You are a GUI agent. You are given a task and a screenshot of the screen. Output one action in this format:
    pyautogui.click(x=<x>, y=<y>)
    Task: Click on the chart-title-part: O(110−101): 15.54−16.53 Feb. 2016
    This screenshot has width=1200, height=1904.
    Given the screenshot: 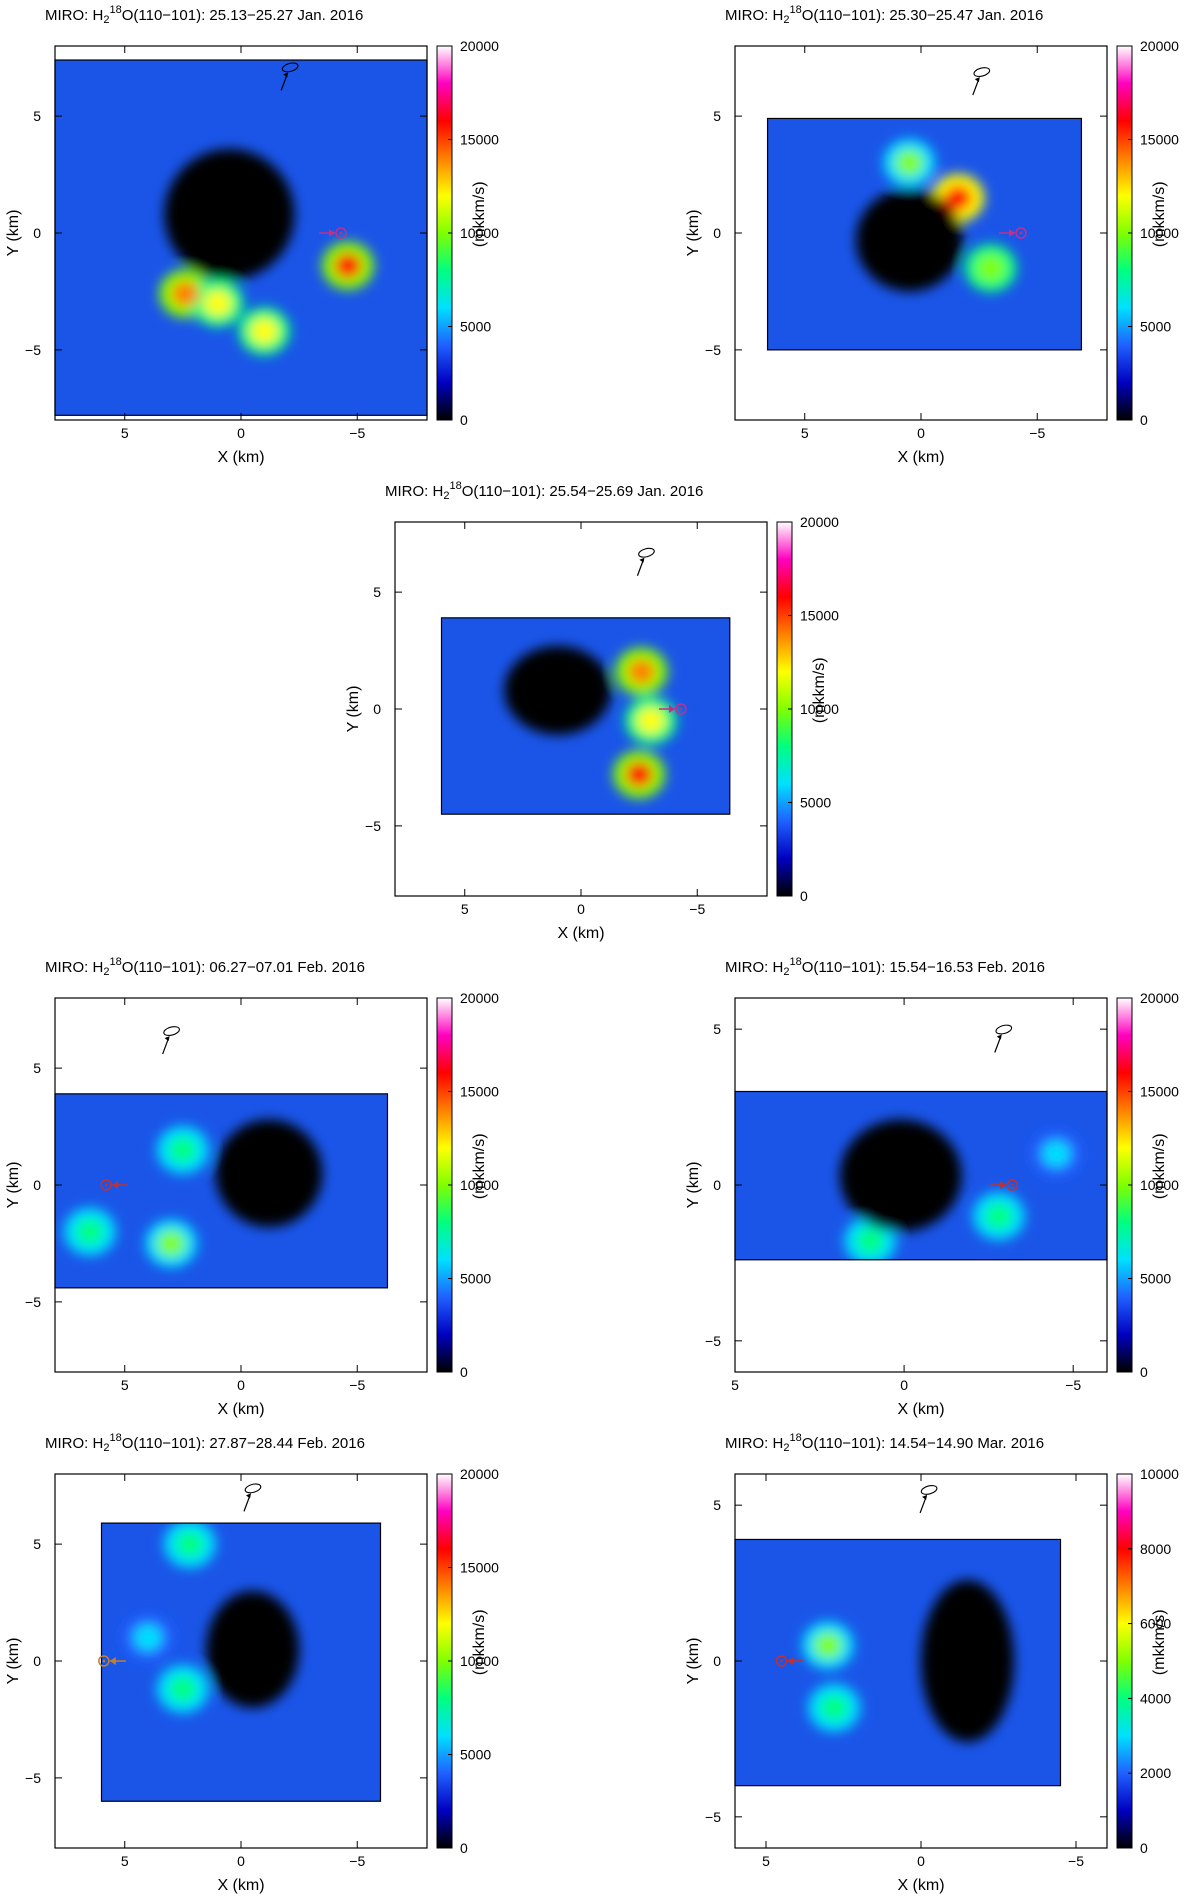 What is the action you would take?
    pyautogui.click(x=923, y=967)
    